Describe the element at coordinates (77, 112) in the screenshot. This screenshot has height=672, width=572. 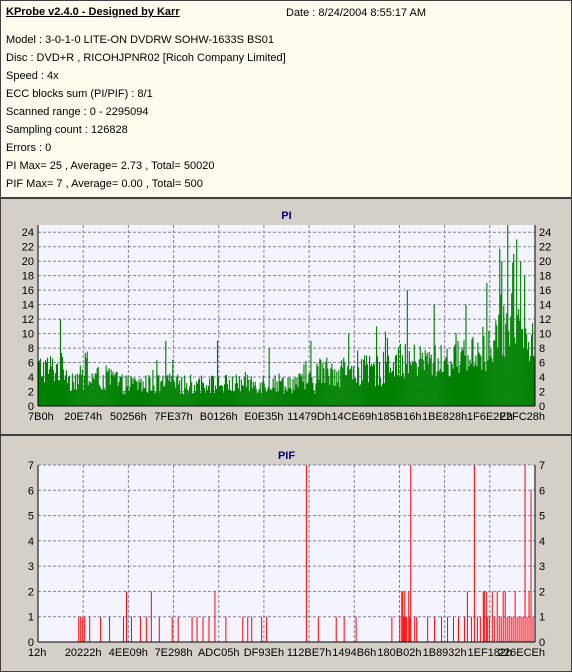
I see `info-scanned-range: Scanned range : 0 - 2295094` at that location.